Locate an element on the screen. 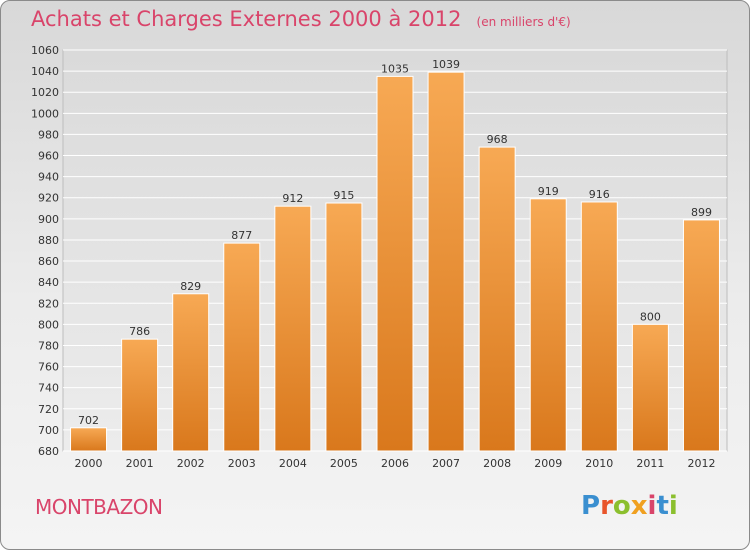  data-label: 786 is located at coordinates (139, 331).